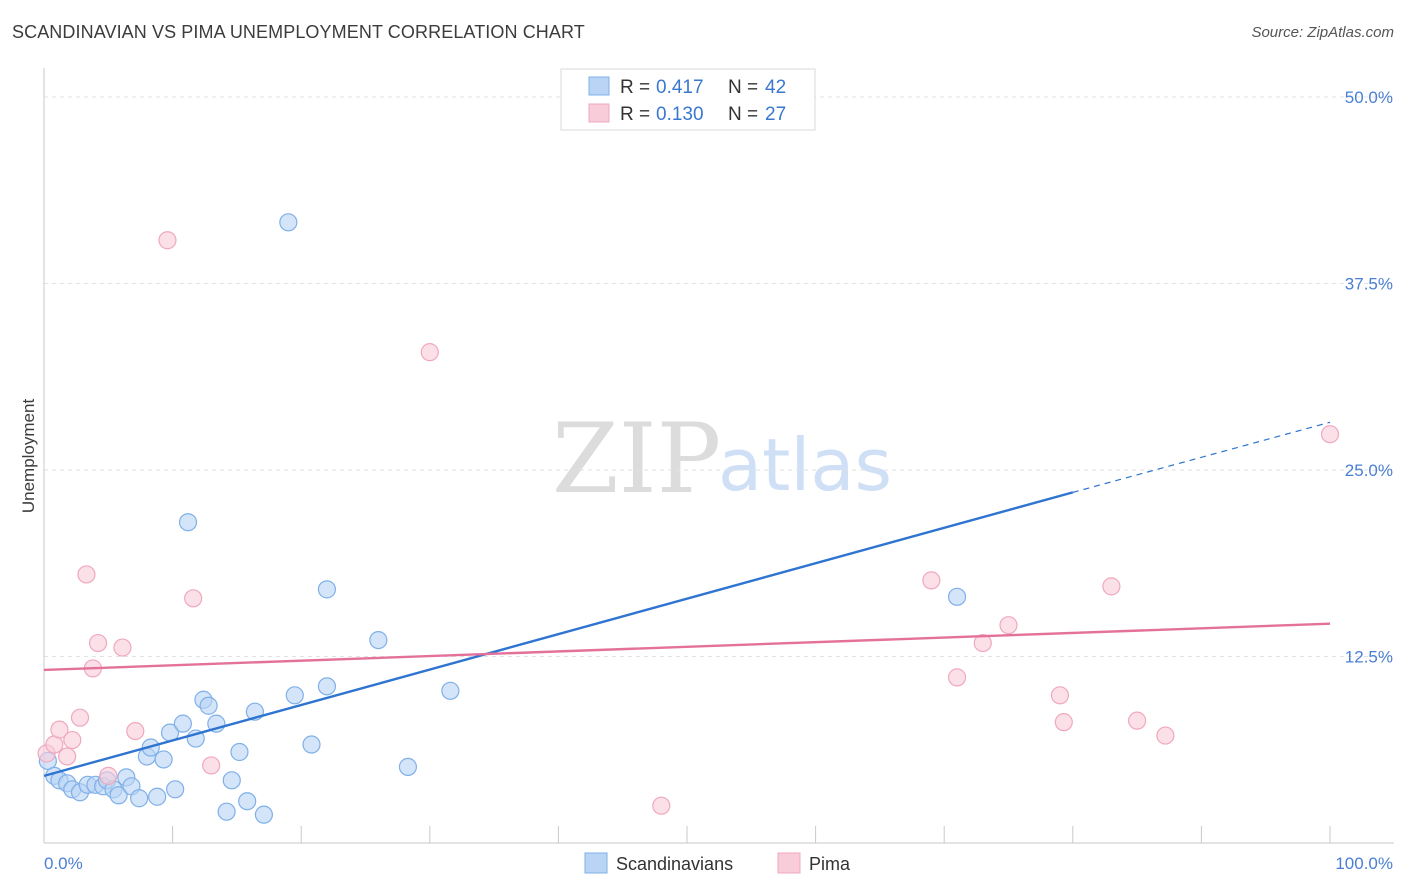 The height and width of the screenshot is (892, 1406). Describe the element at coordinates (635, 114) in the screenshot. I see `legend-r-label-2: R =` at that location.